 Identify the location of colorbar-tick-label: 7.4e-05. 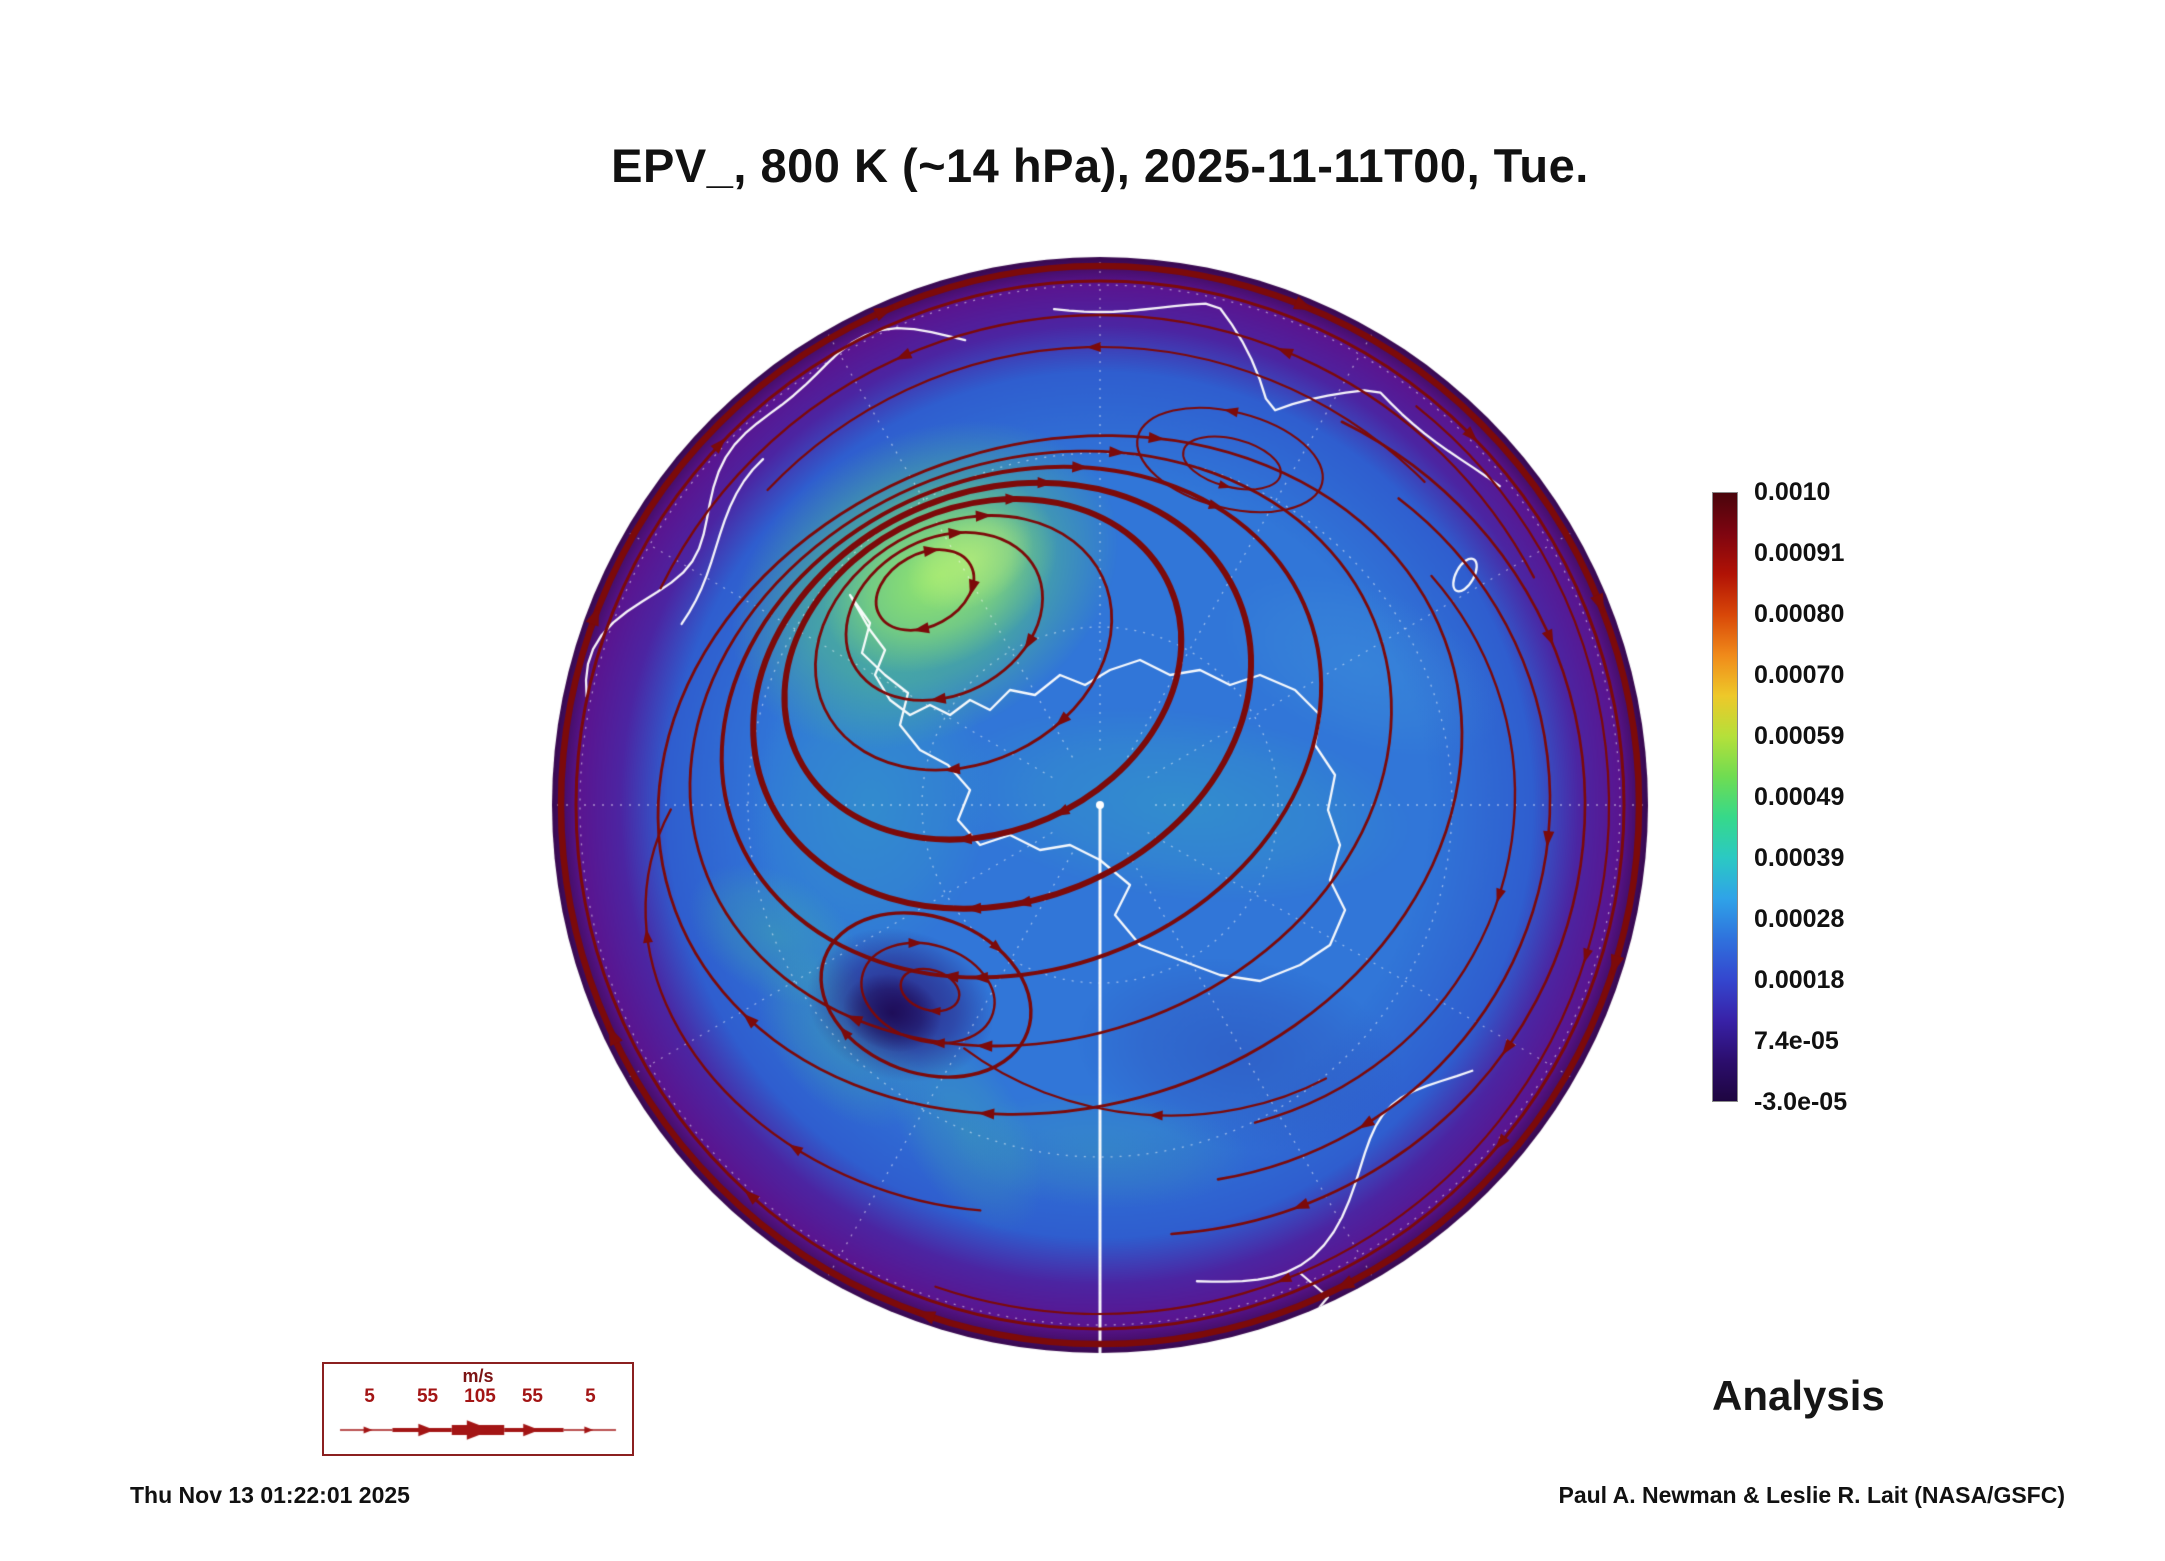
(1796, 1041).